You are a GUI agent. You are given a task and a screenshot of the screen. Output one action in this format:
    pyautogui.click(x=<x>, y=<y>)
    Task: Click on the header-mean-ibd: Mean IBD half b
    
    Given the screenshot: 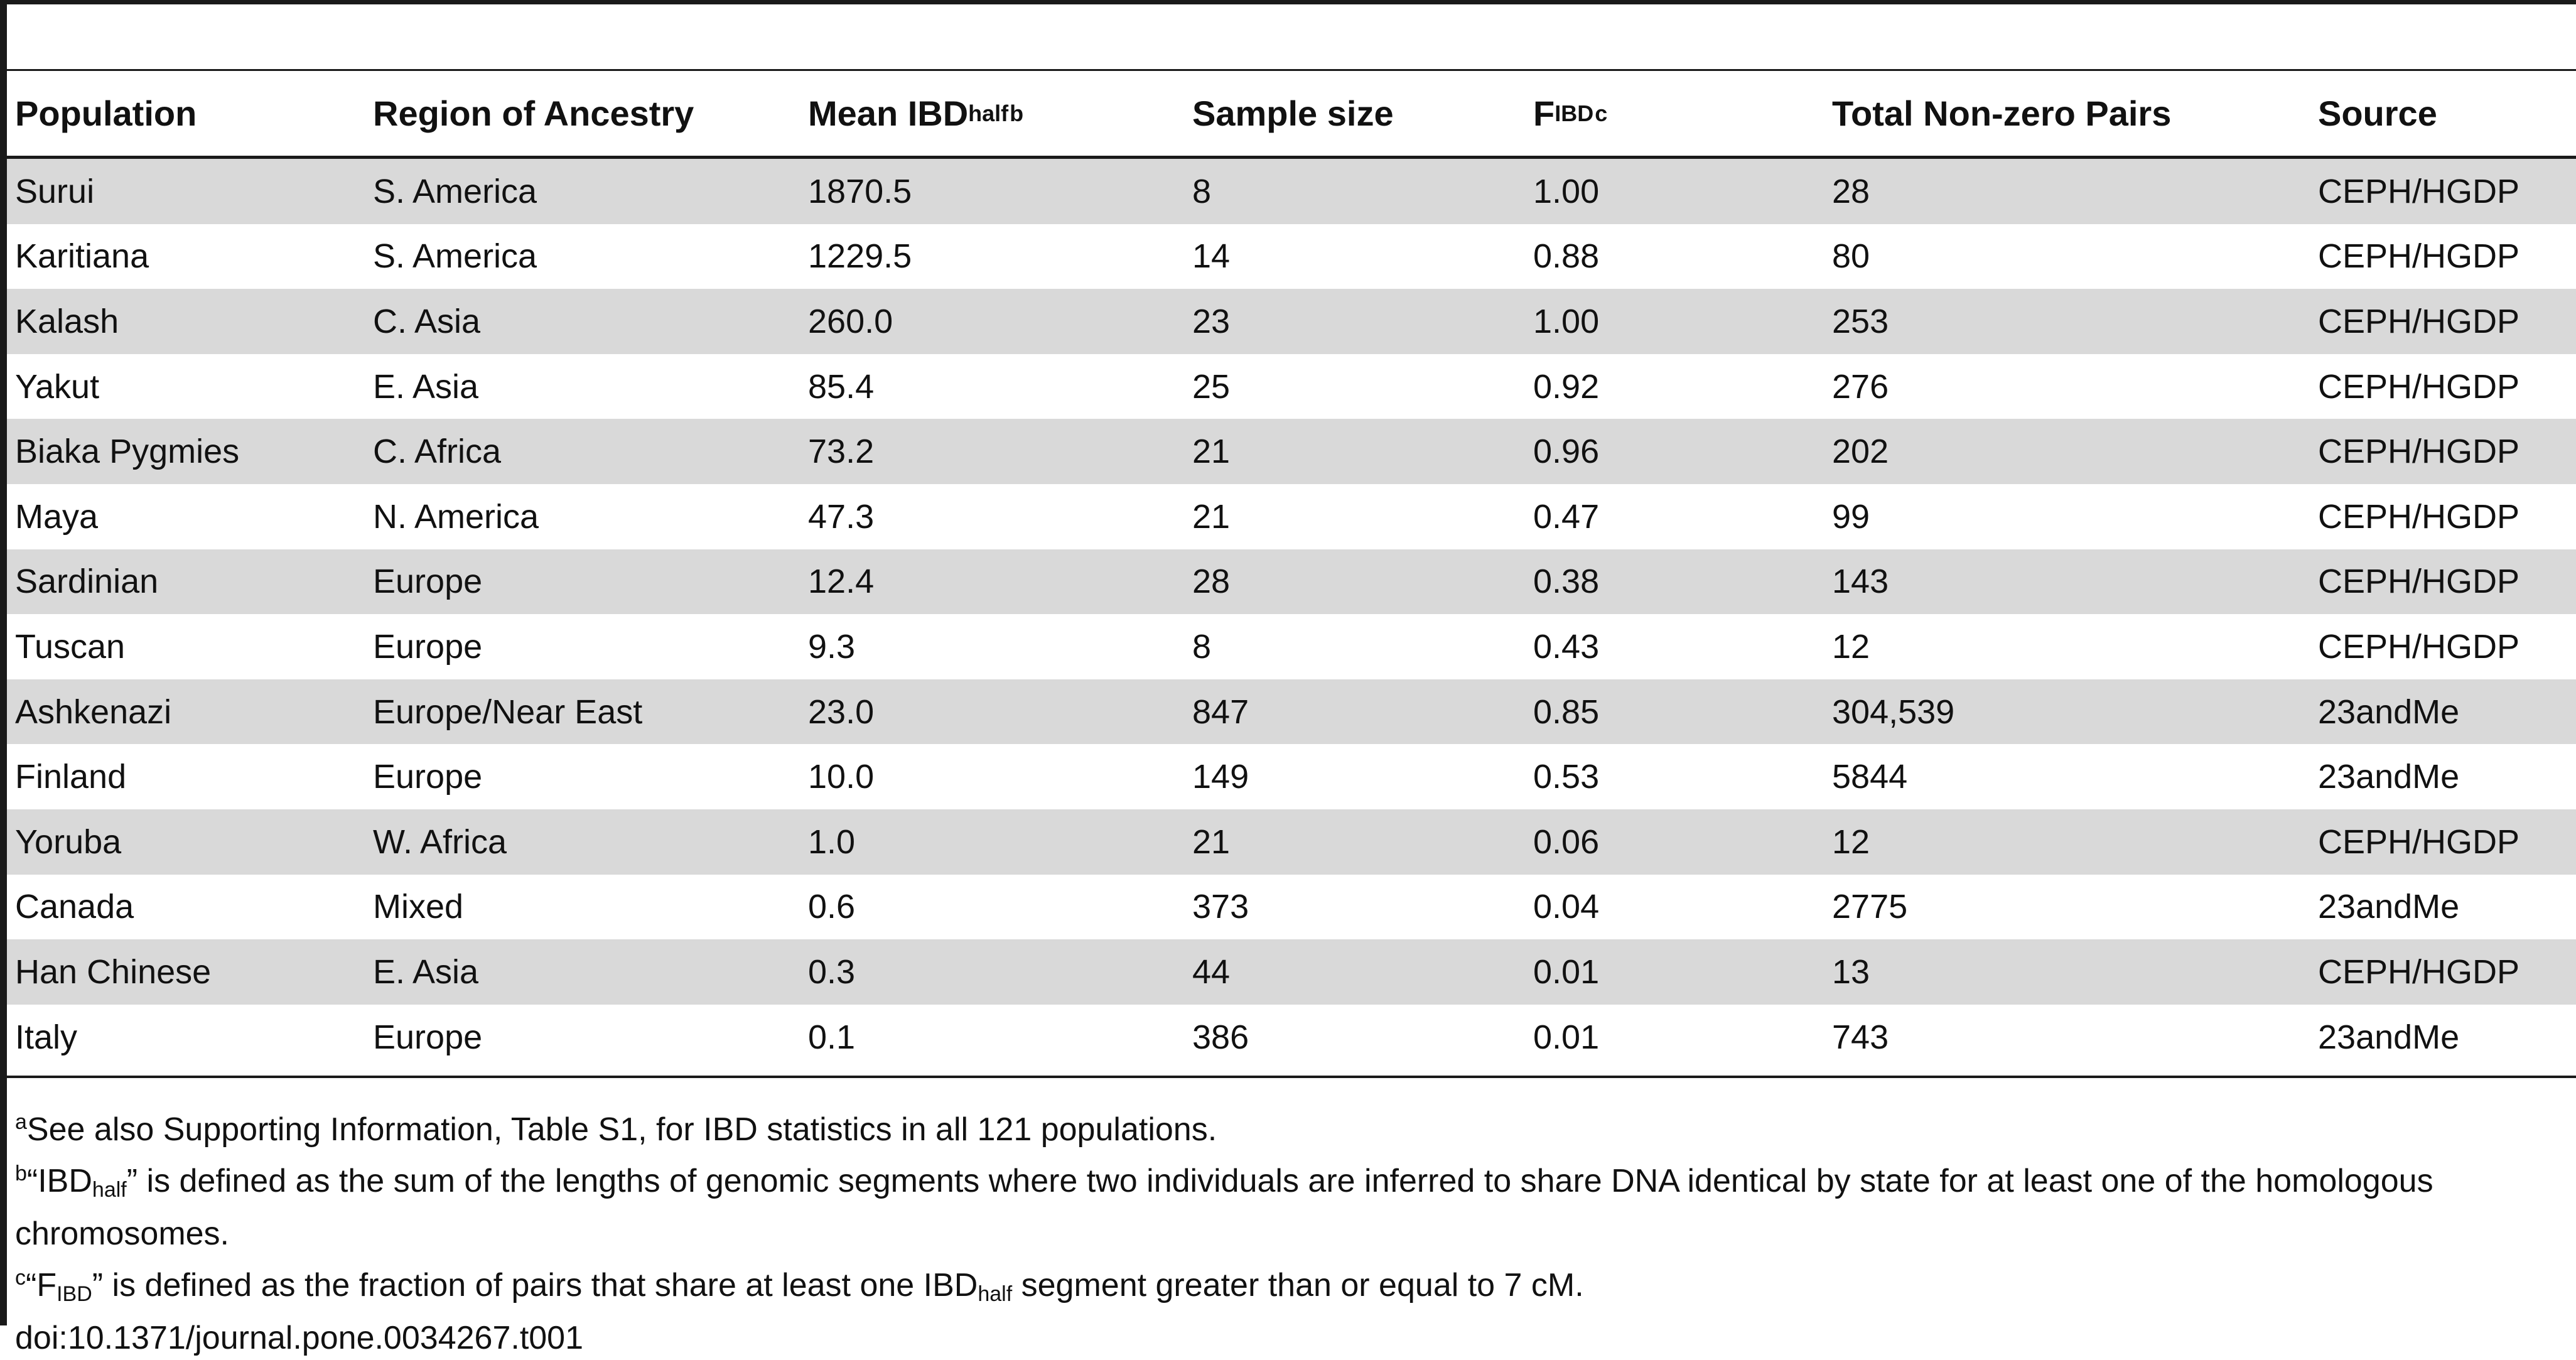 What is the action you would take?
    pyautogui.click(x=916, y=113)
    